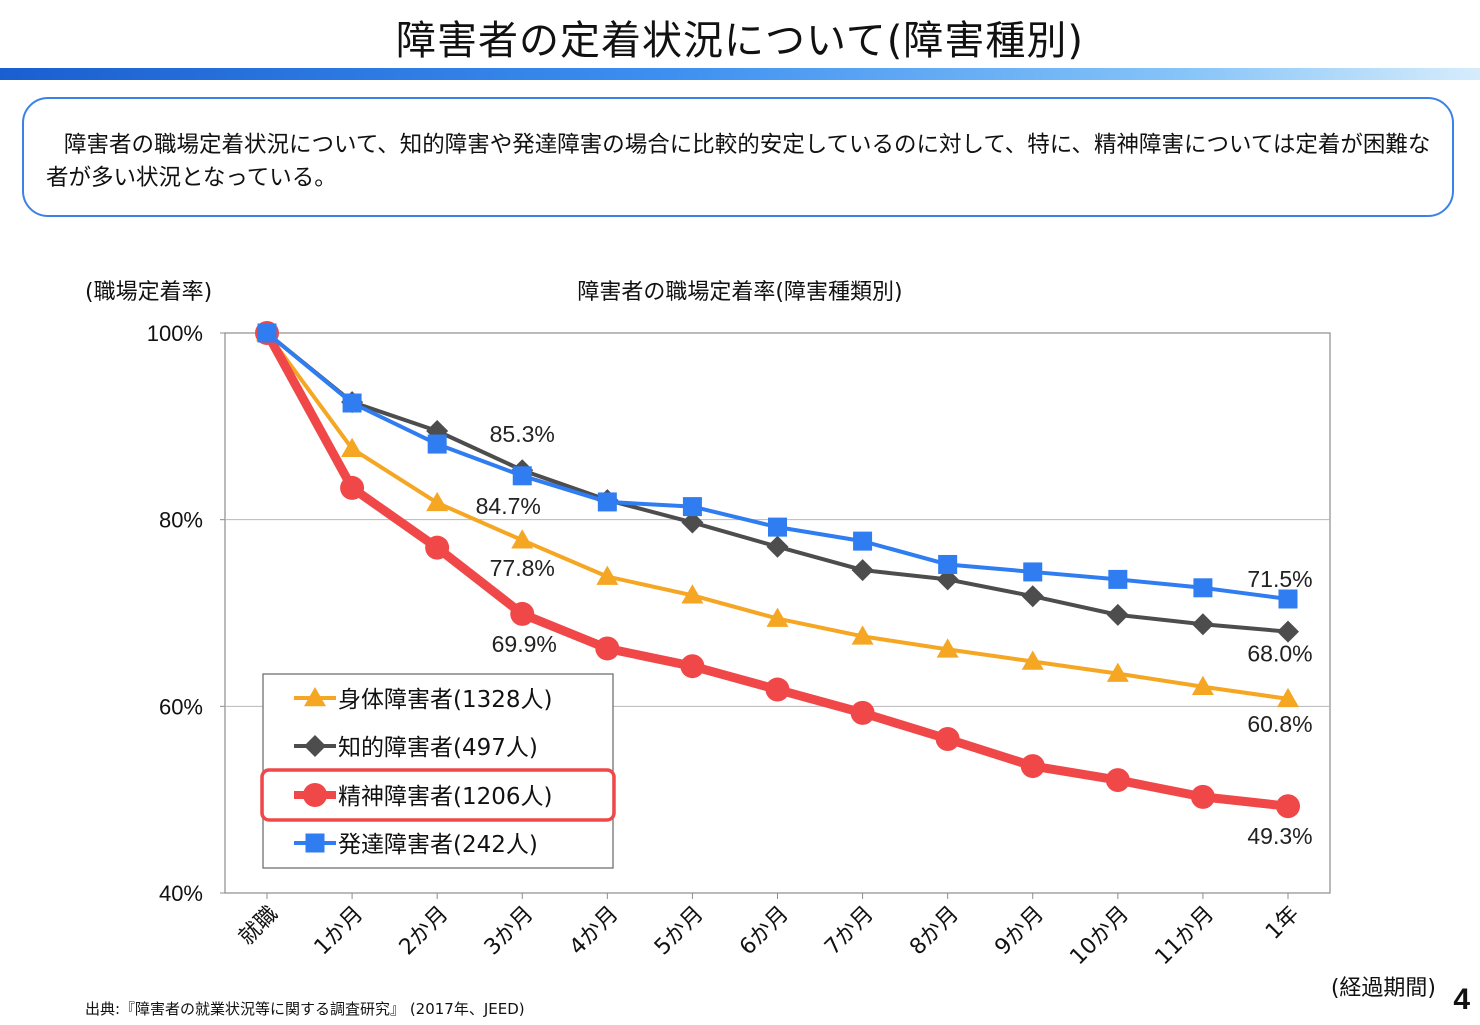 The width and height of the screenshot is (1480, 1025). What do you see at coordinates (679, 931) in the screenshot?
I see `x-tick-label: 5か月` at bounding box center [679, 931].